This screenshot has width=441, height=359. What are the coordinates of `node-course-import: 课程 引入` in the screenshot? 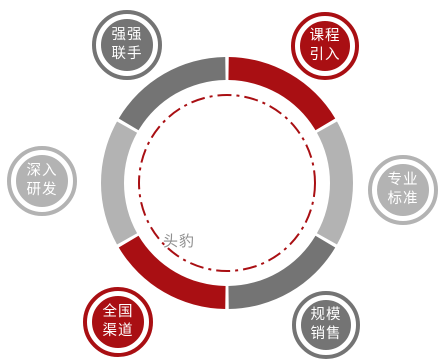 It's located at (325, 46).